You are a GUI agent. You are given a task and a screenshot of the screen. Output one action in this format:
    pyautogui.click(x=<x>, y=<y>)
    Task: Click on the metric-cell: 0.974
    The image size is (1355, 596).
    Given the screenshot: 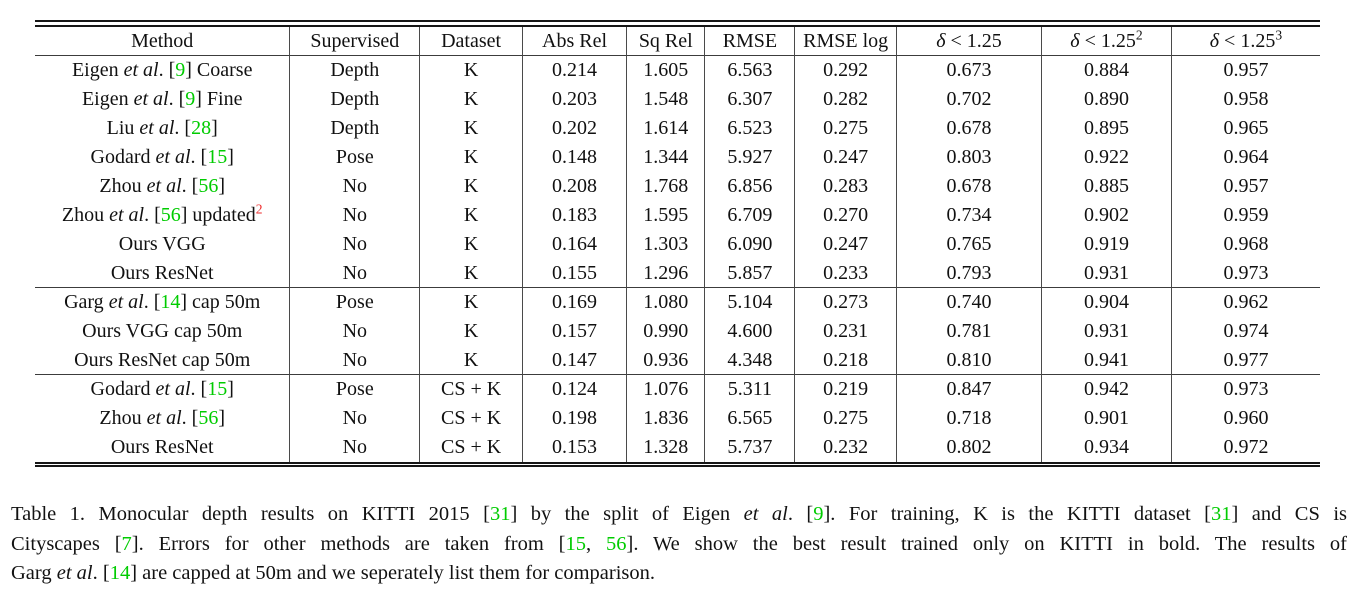 What is the action you would take?
    pyautogui.click(x=1245, y=331)
    